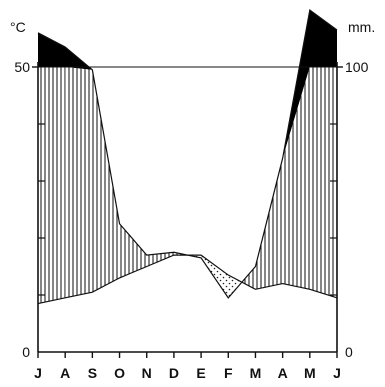 The height and width of the screenshot is (387, 385). I want to click on temperature-line, so click(187, 279).